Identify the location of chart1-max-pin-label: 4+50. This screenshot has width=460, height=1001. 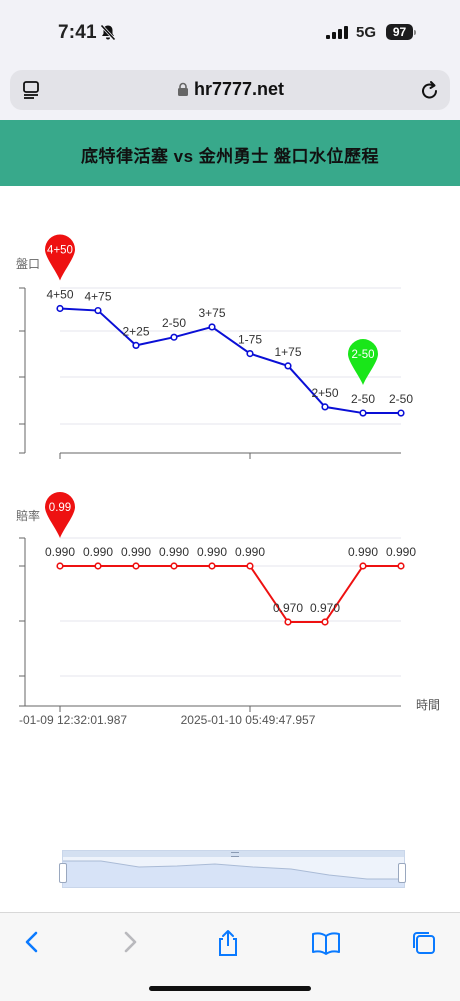
(60, 251).